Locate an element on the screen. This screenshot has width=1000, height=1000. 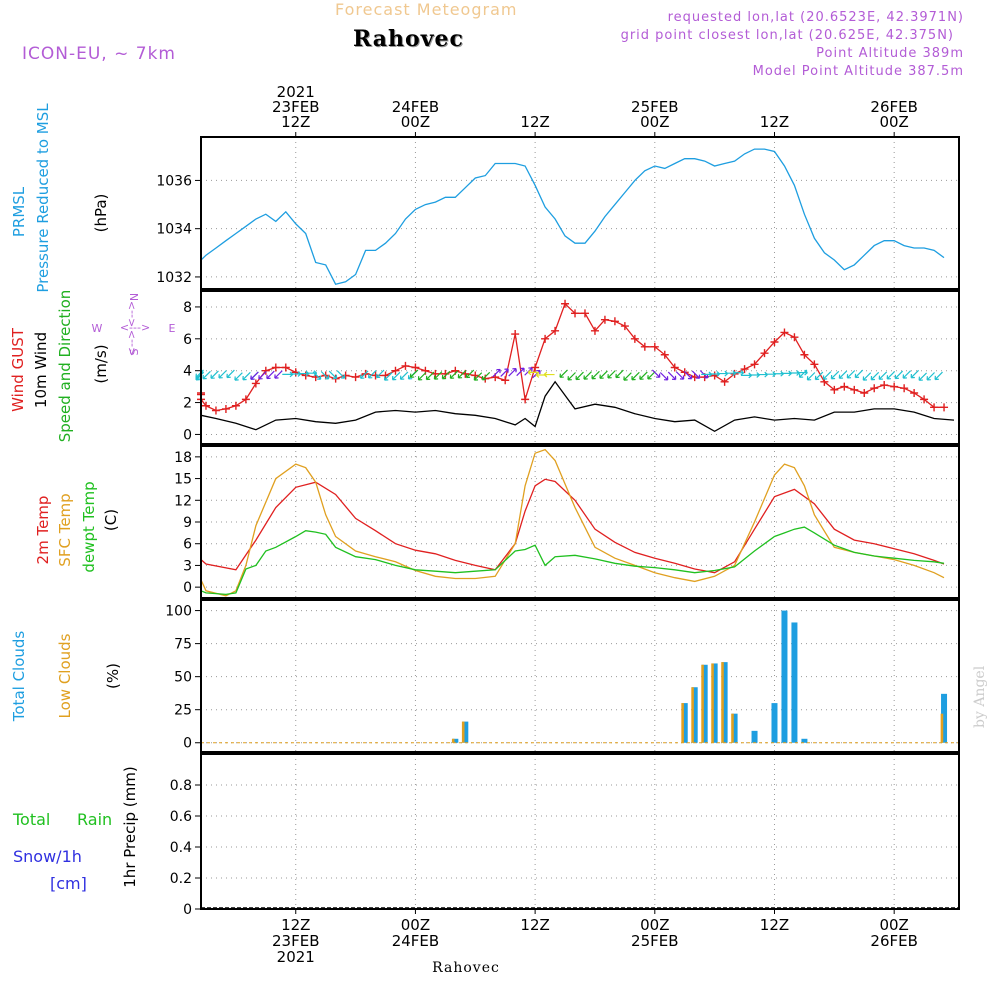
compass-west: W is located at coordinates (97, 328).